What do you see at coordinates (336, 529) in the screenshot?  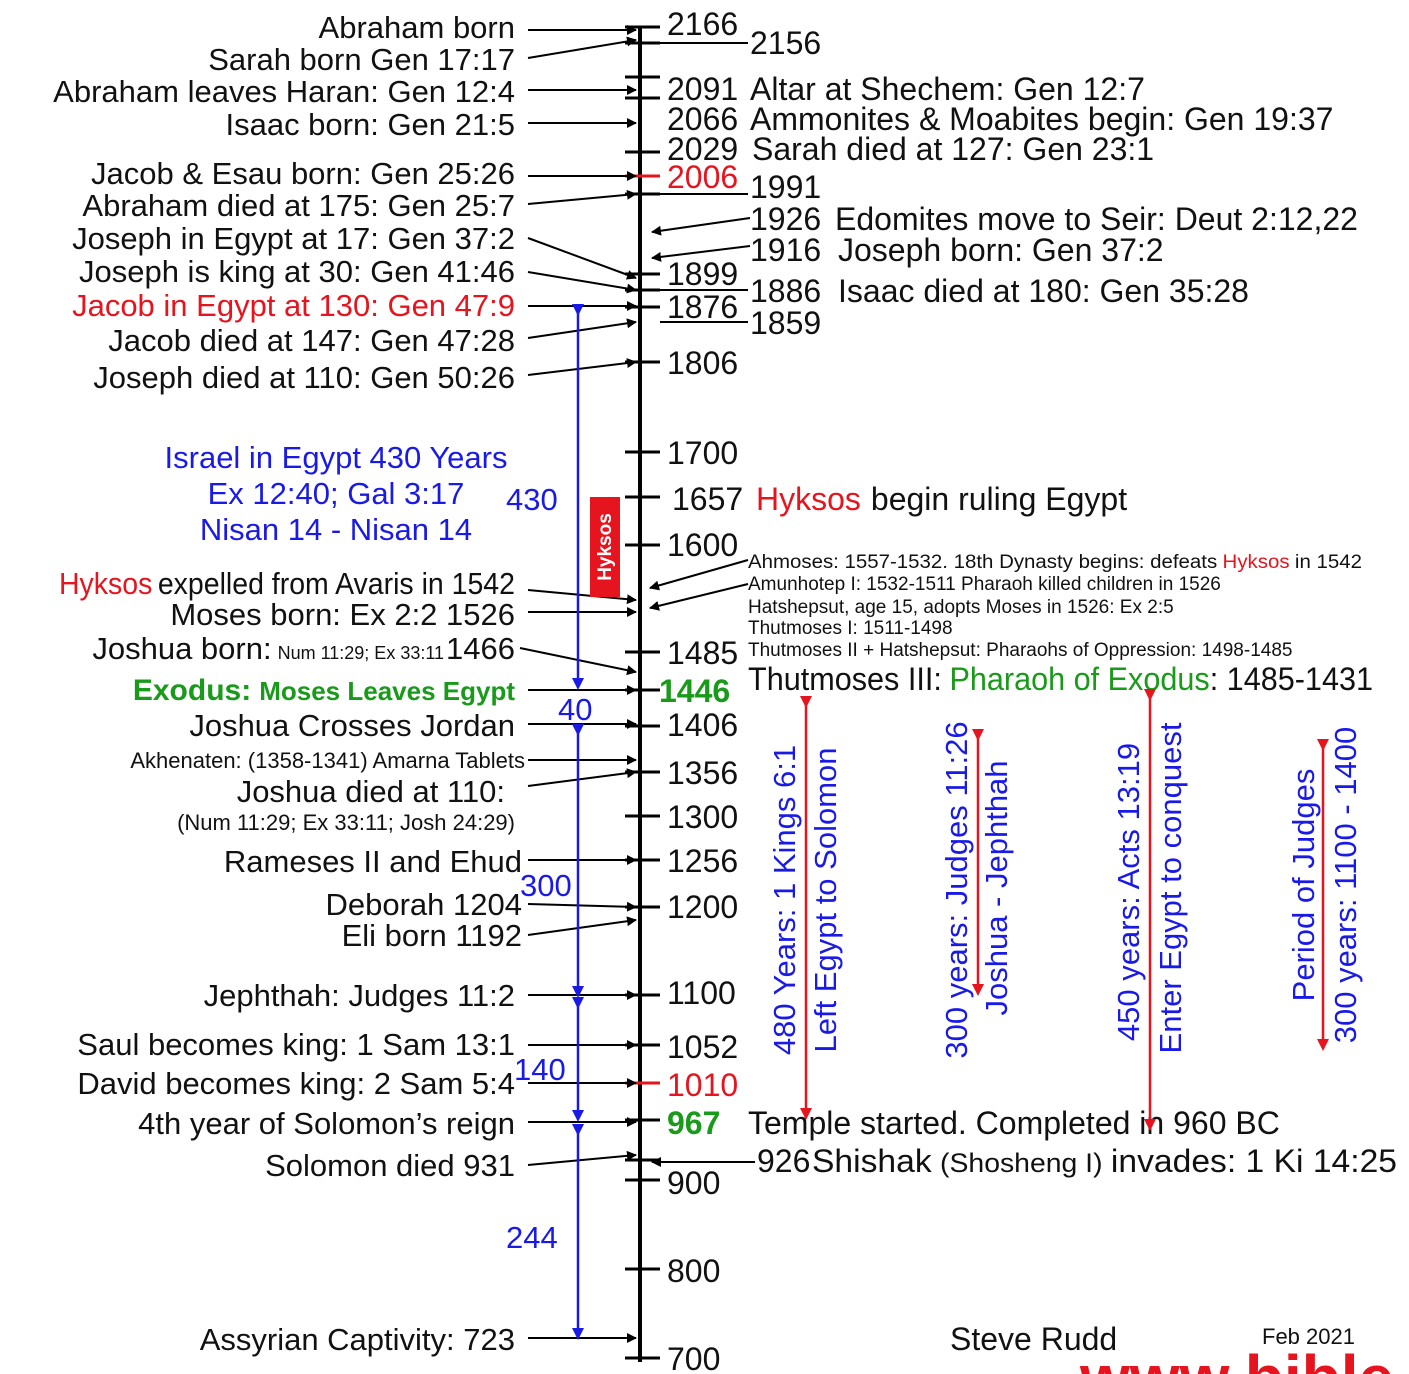 I see `israel-egypt-line3: Nisan 14 - Nisan 14` at bounding box center [336, 529].